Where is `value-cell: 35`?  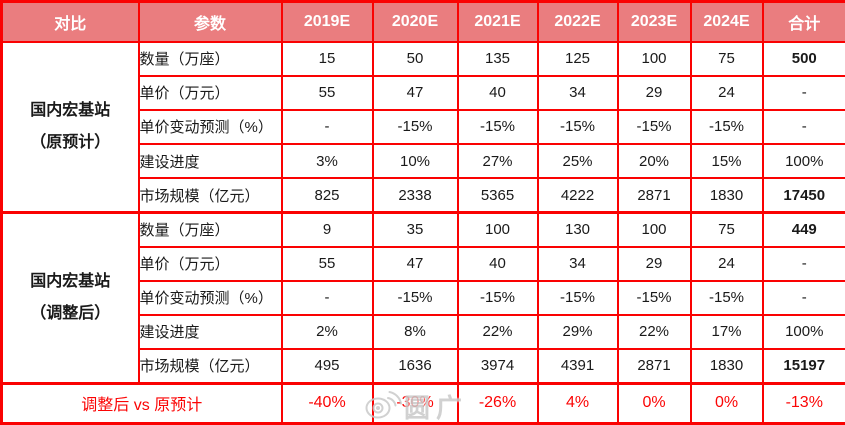 value-cell: 35 is located at coordinates (415, 229).